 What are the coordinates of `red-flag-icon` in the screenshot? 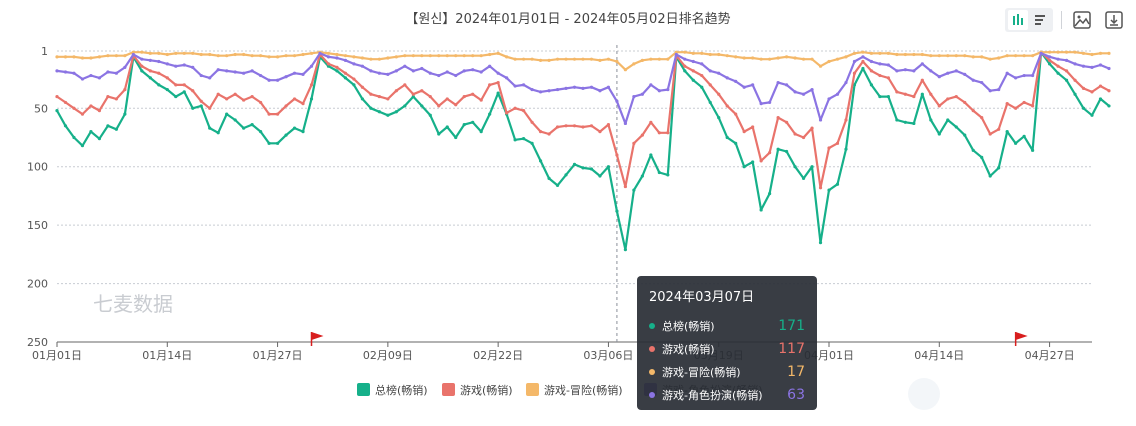 It's located at (1021, 339).